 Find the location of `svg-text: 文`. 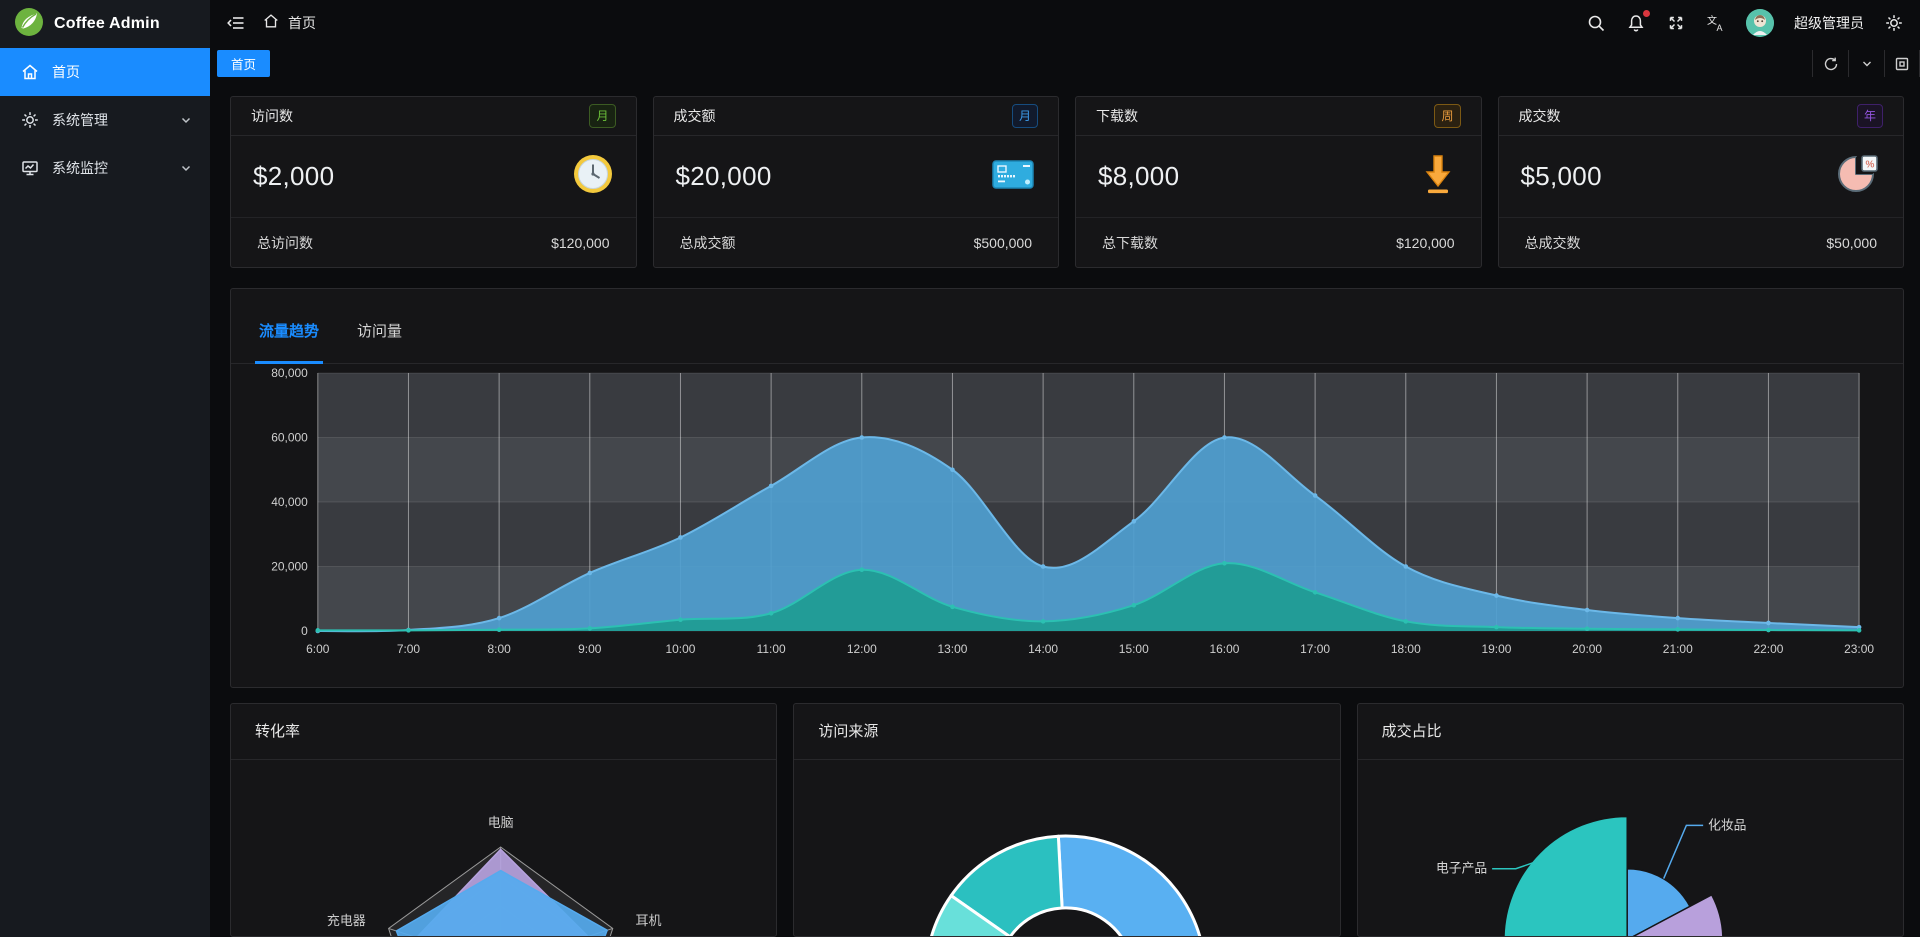

svg-text: 文 is located at coordinates (1712, 20).